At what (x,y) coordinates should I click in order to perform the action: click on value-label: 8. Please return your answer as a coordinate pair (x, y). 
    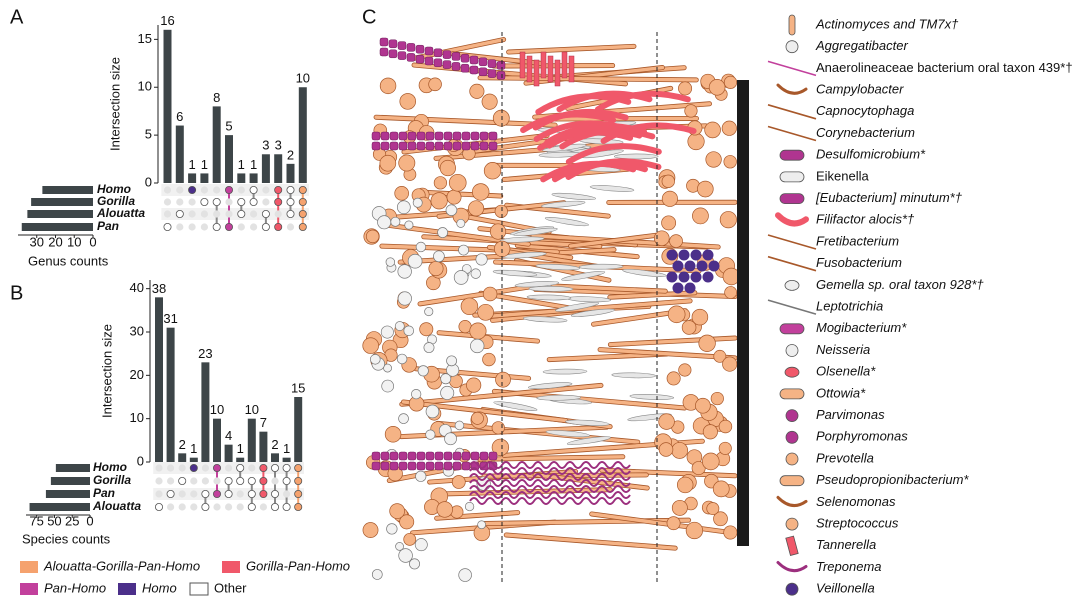
    Looking at the image, I should click on (216, 97).